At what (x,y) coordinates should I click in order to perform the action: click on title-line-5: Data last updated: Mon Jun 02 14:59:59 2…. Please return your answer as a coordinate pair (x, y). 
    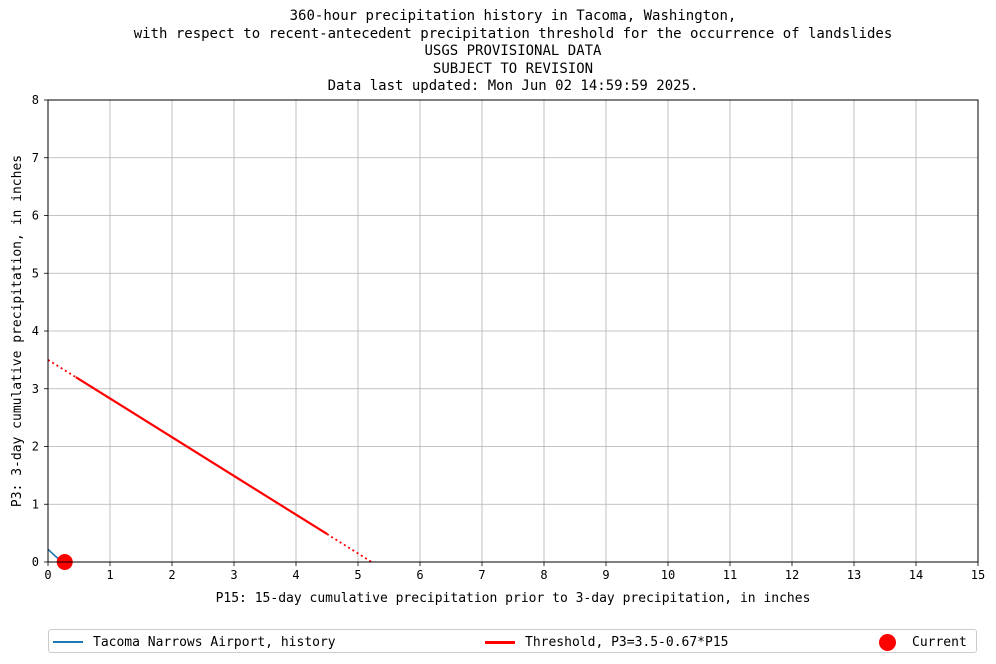
    Looking at the image, I should click on (513, 86).